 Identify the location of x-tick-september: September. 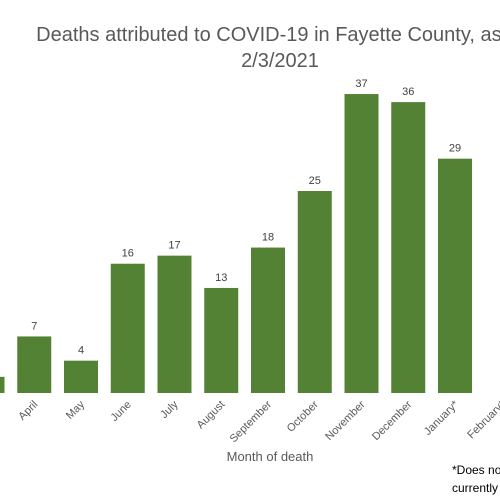
(251, 421).